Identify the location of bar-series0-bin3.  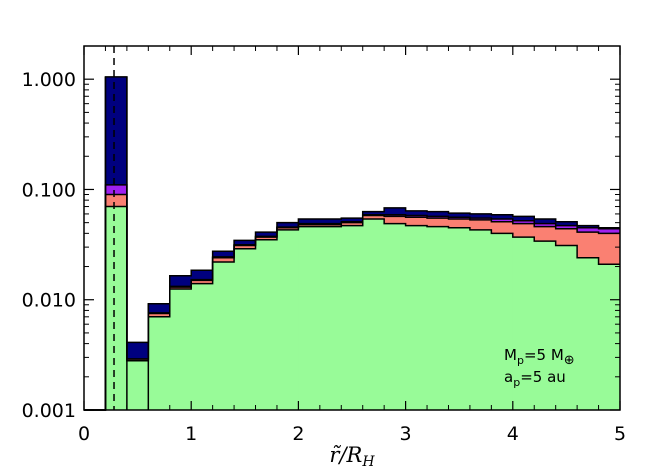
(159, 363).